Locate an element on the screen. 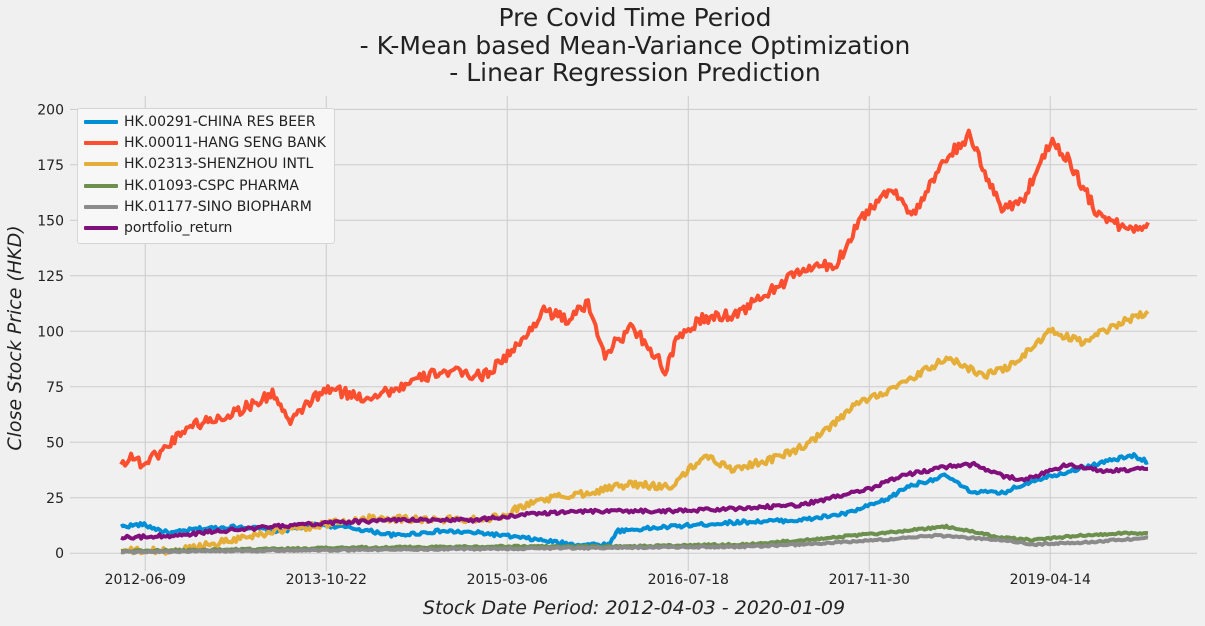 The height and width of the screenshot is (626, 1205). chart-title-line: - Linear Regression Prediction is located at coordinates (635, 72).